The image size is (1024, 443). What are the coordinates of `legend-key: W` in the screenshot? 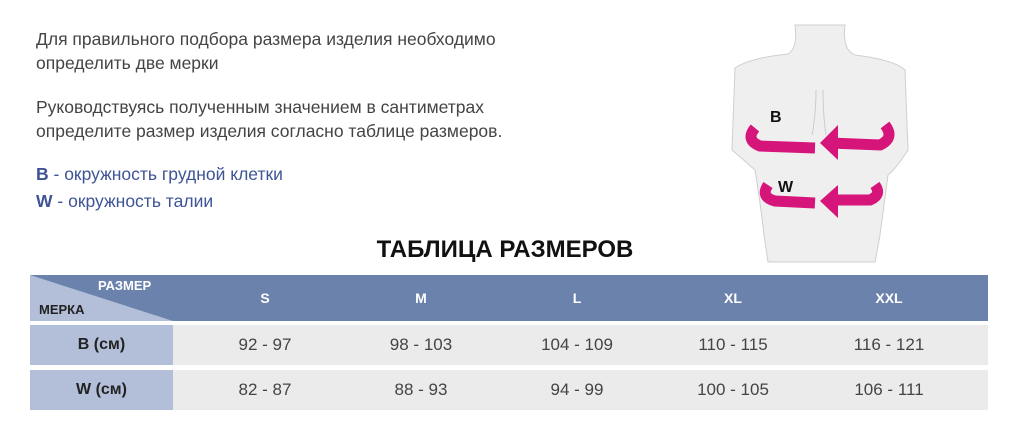 It's located at (44, 201).